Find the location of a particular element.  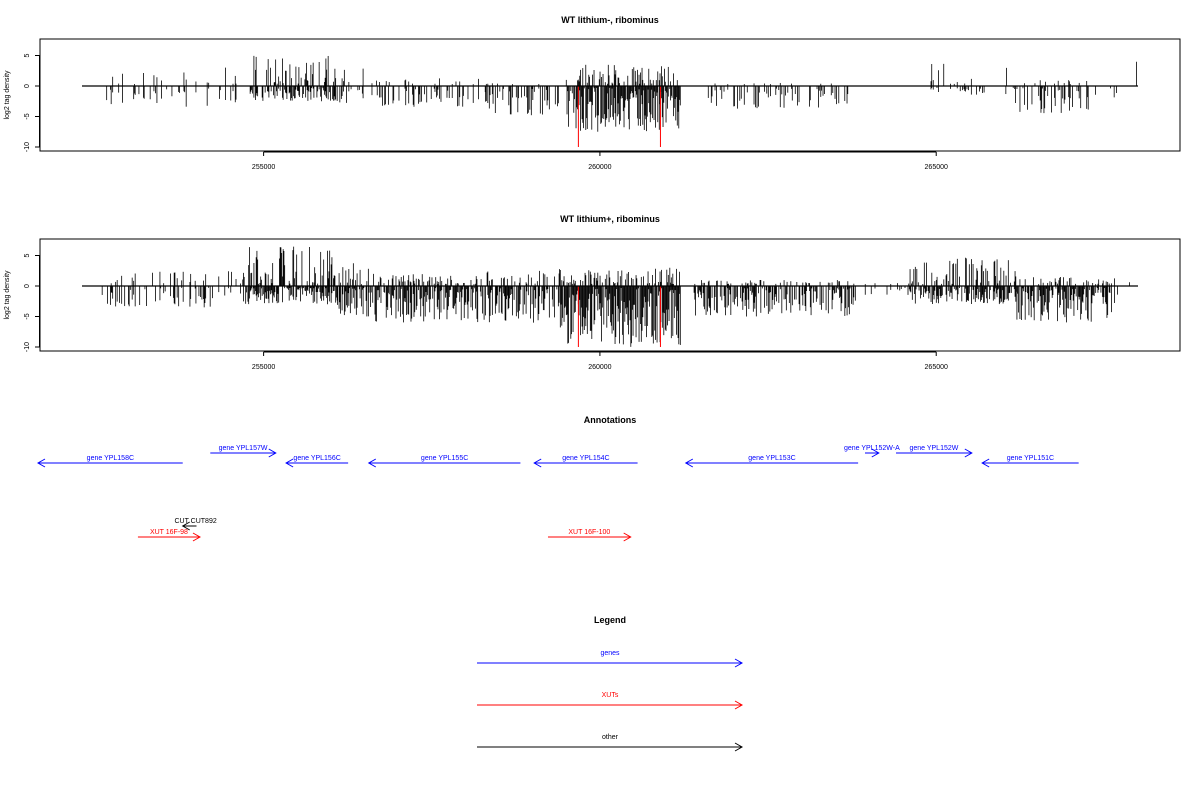

chart-title: WT lithium+, ribominus is located at coordinates (610, 219).